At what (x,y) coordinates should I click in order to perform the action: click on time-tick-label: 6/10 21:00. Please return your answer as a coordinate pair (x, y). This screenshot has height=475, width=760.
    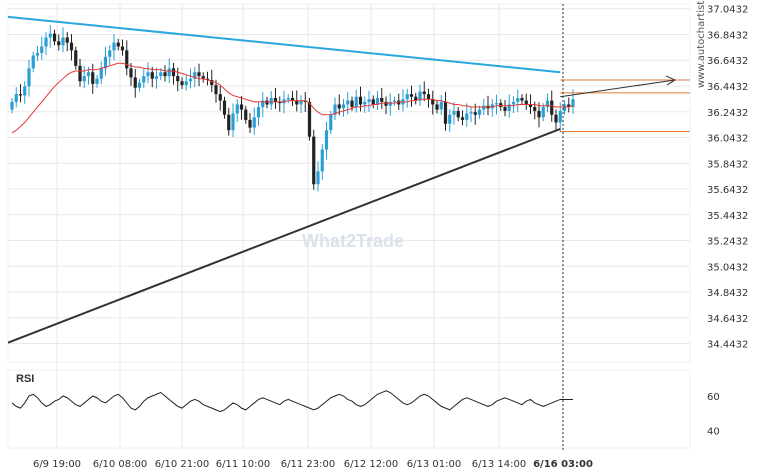
    Looking at the image, I should click on (182, 464).